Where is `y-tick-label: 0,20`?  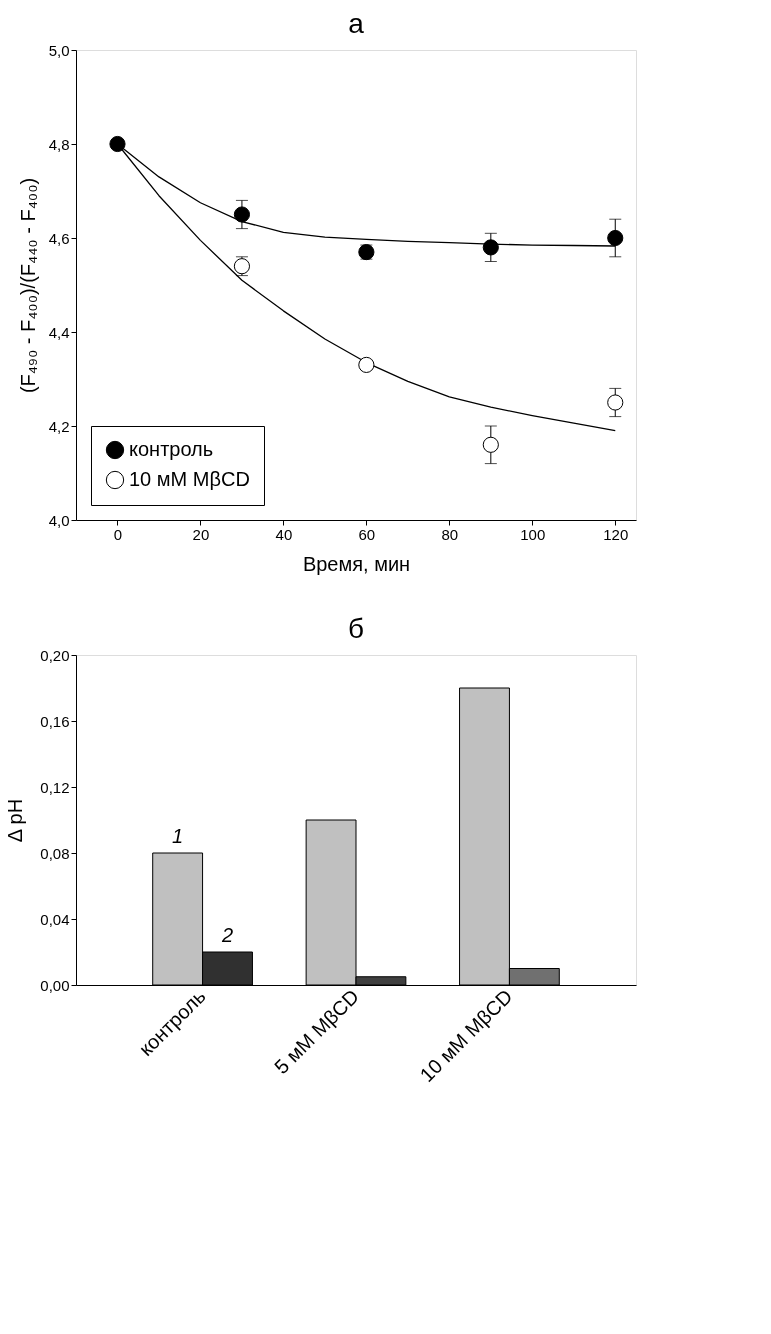
y-tick-label: 0,20 is located at coordinates (55, 655).